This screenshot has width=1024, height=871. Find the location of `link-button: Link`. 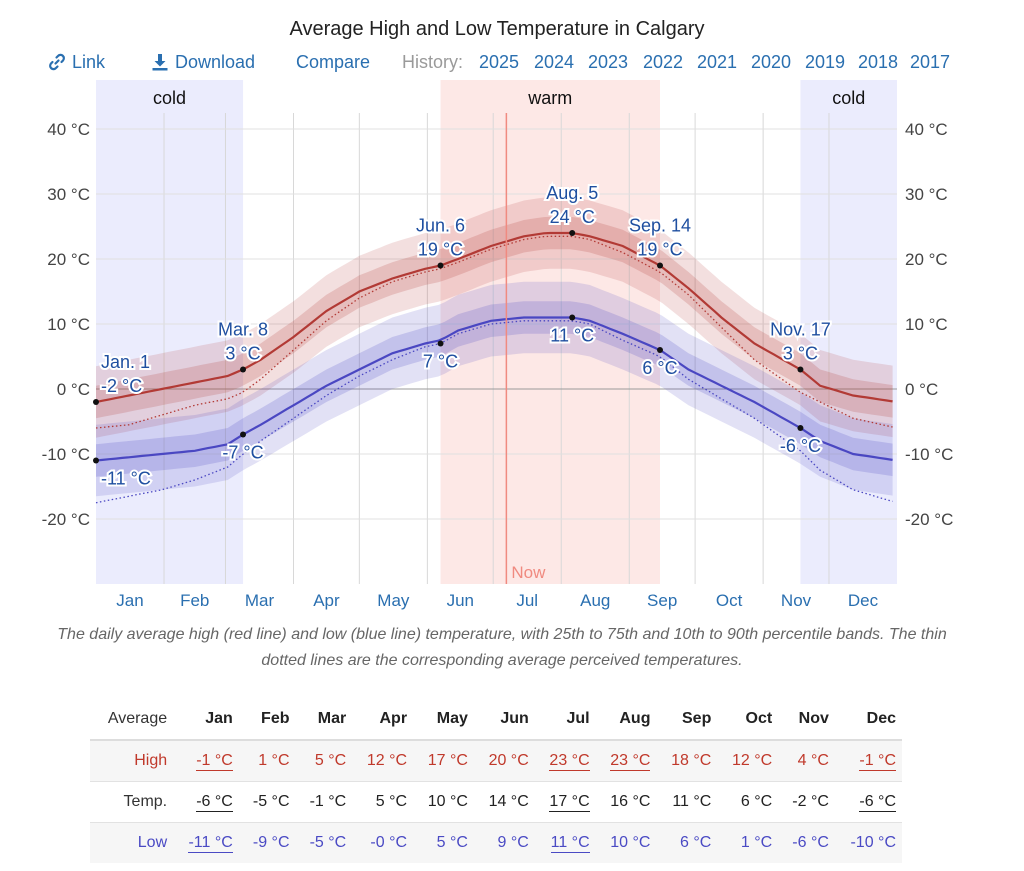

link-button: Link is located at coordinates (76, 62).